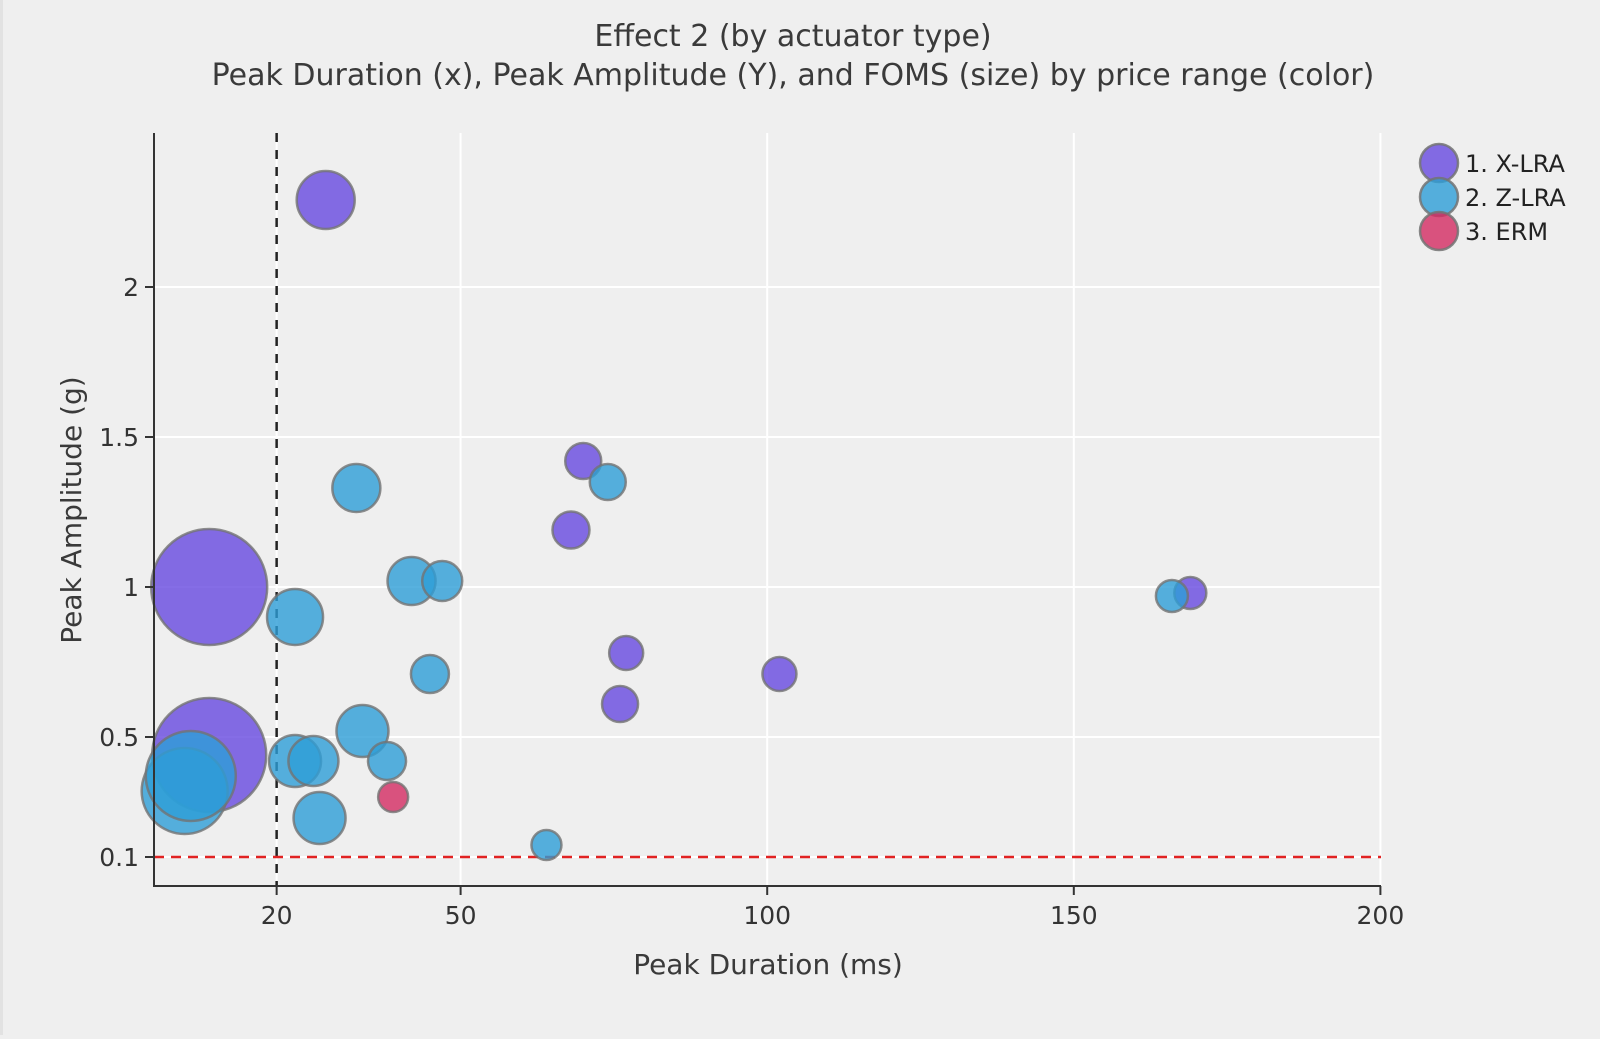 The height and width of the screenshot is (1039, 1600). Describe the element at coordinates (277, 915) in the screenshot. I see `x-tick-label: 20` at that location.